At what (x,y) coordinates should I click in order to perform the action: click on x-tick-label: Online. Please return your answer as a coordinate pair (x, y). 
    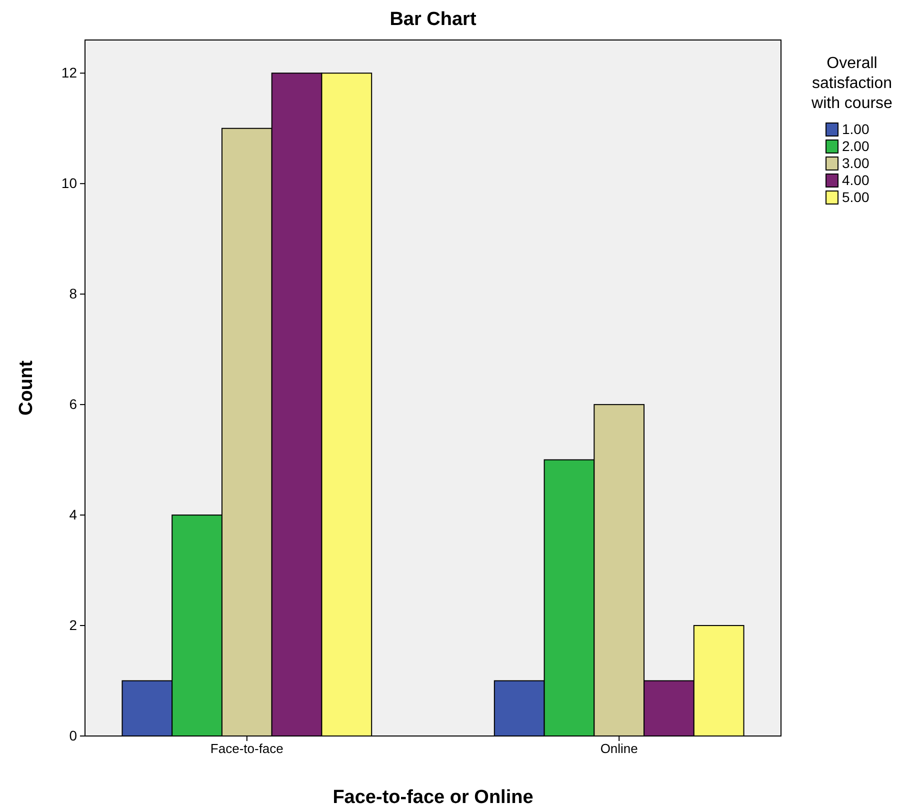
    Looking at the image, I should click on (619, 748).